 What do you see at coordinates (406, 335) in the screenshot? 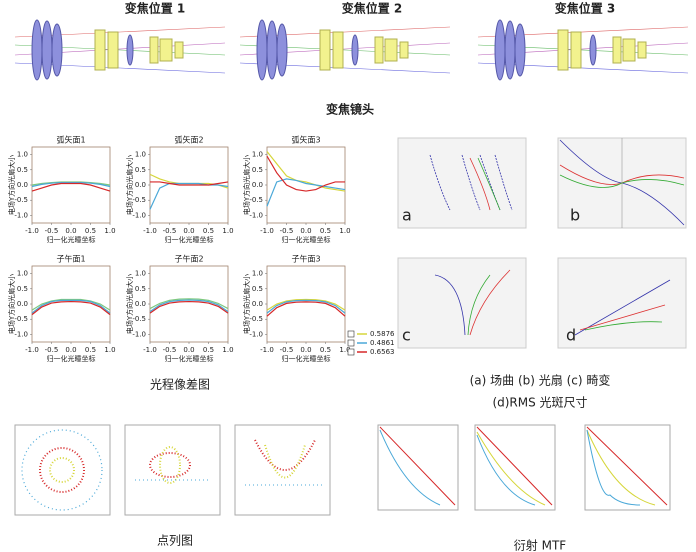
I see `panel-letter: c` at bounding box center [406, 335].